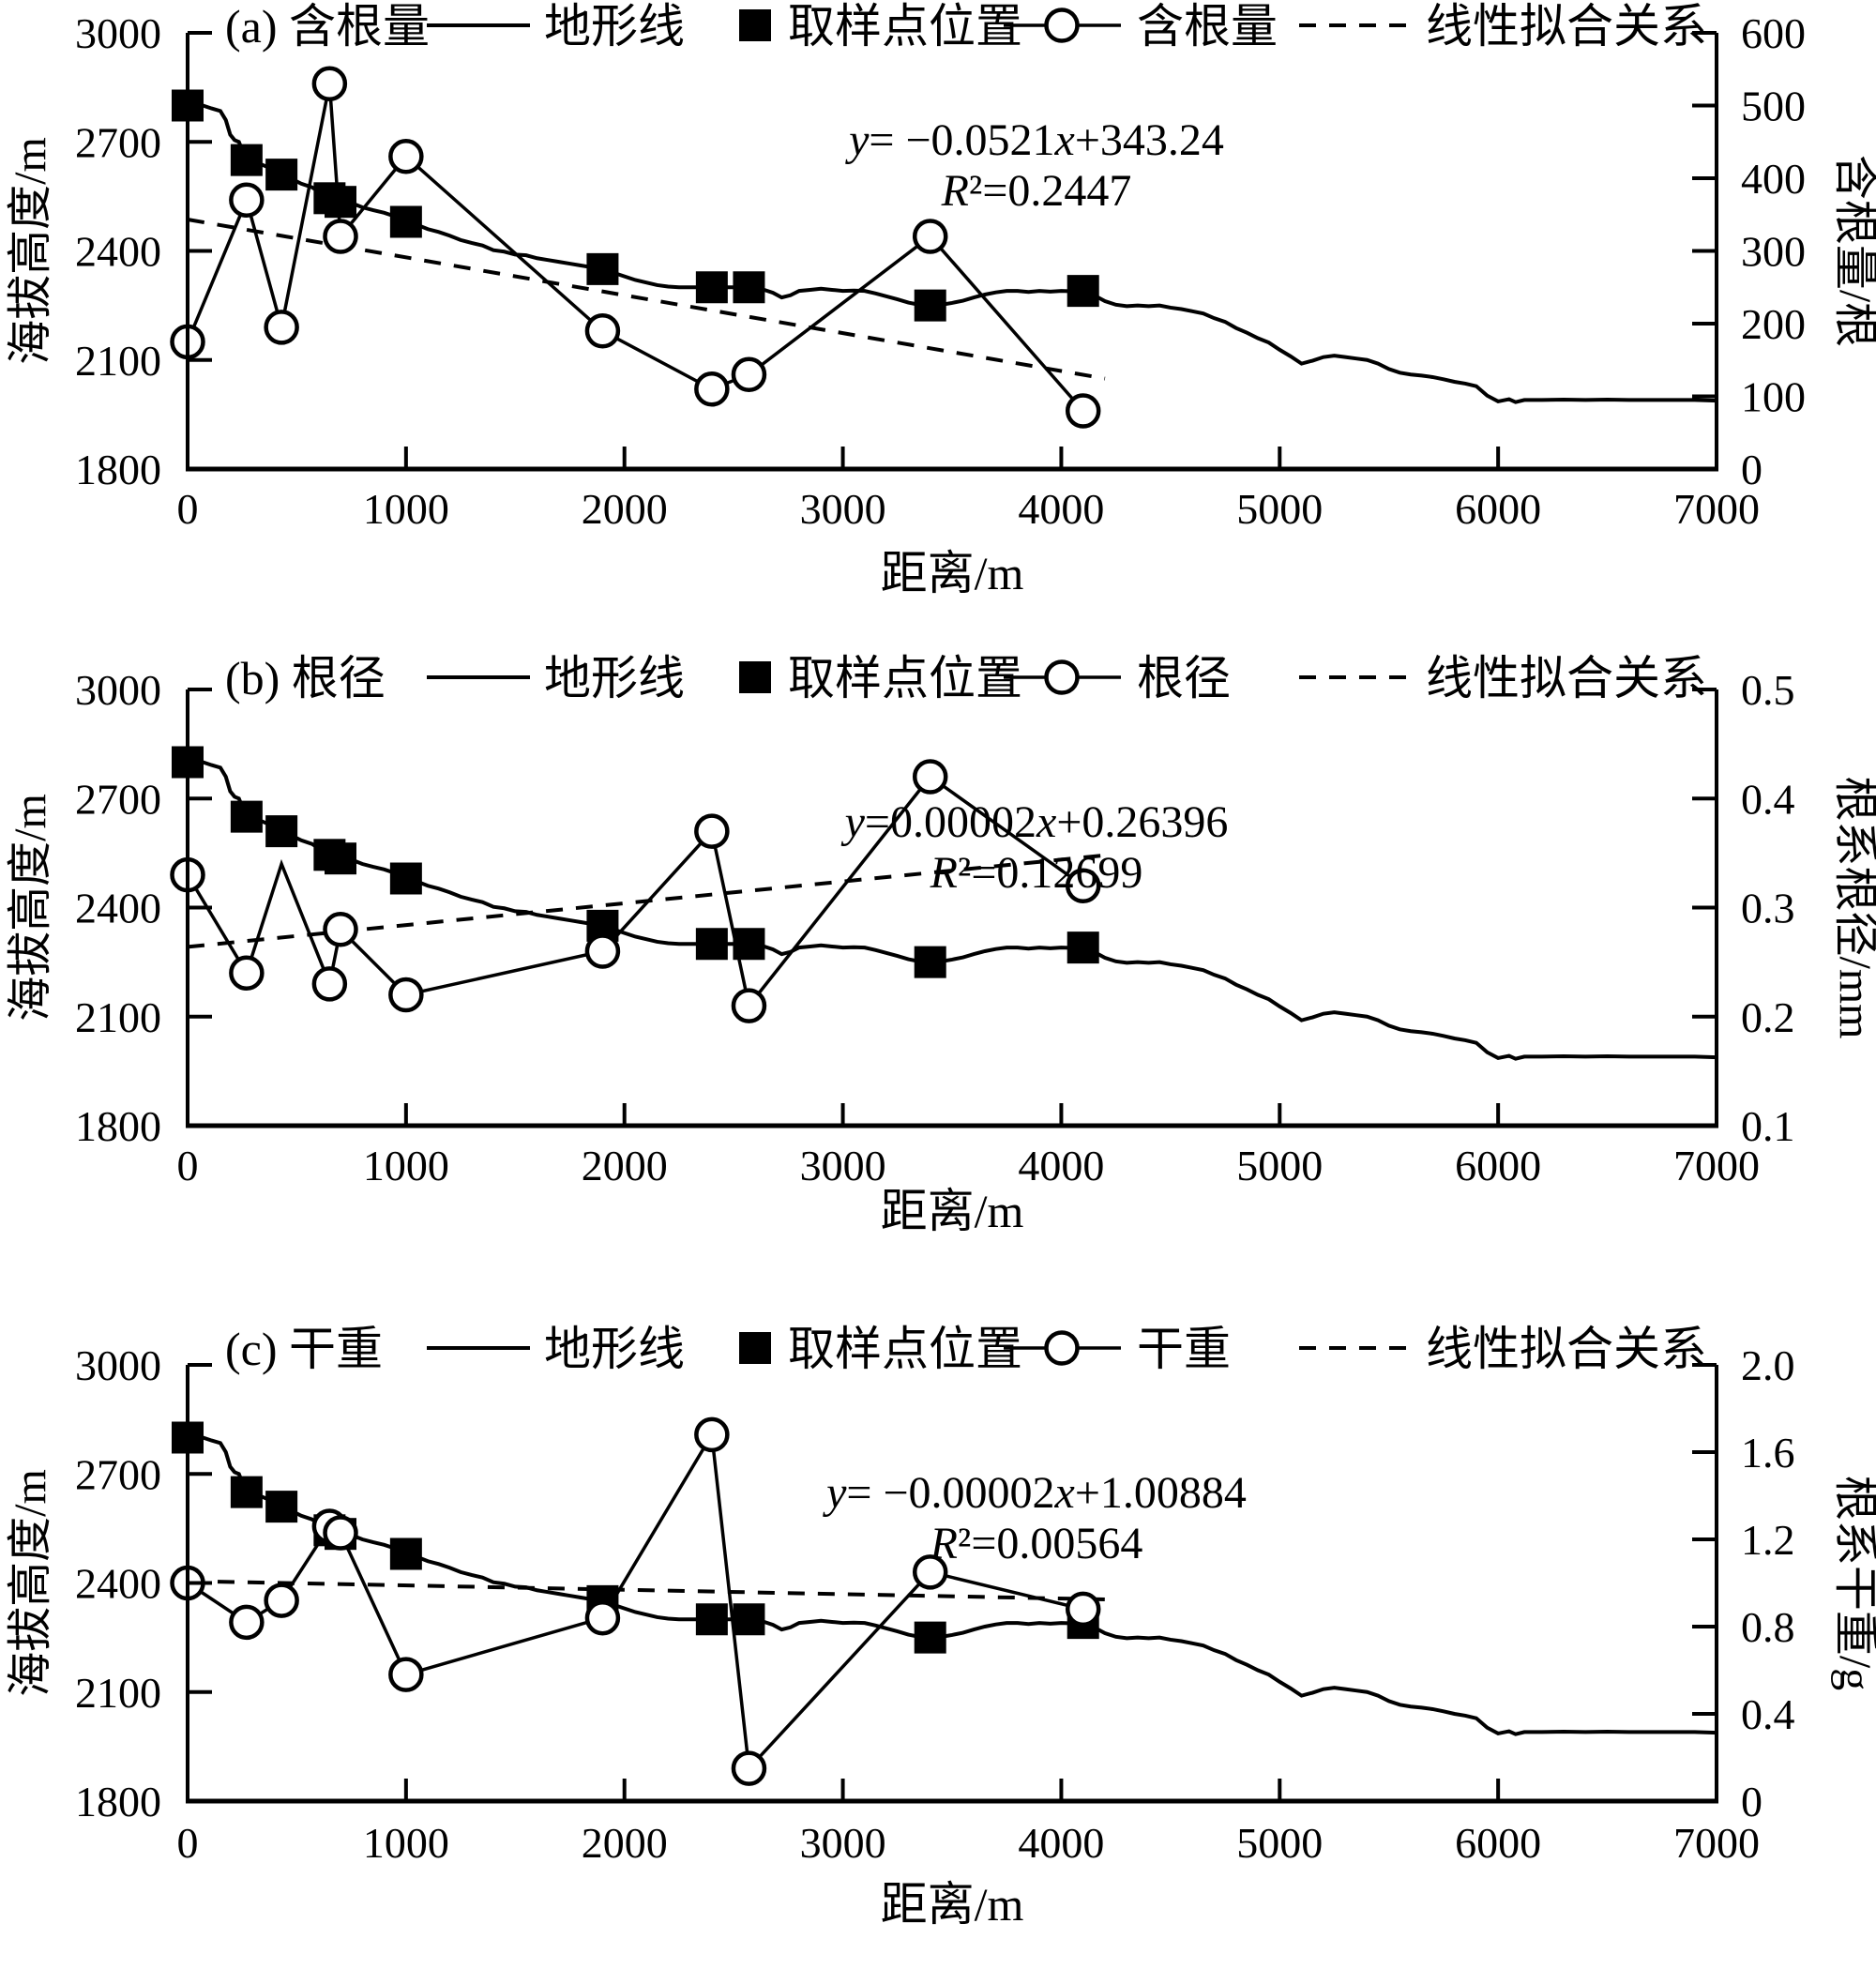 The width and height of the screenshot is (1876, 1969). Describe the element at coordinates (1773, 179) in the screenshot. I see `right-tick-label: 400` at that location.